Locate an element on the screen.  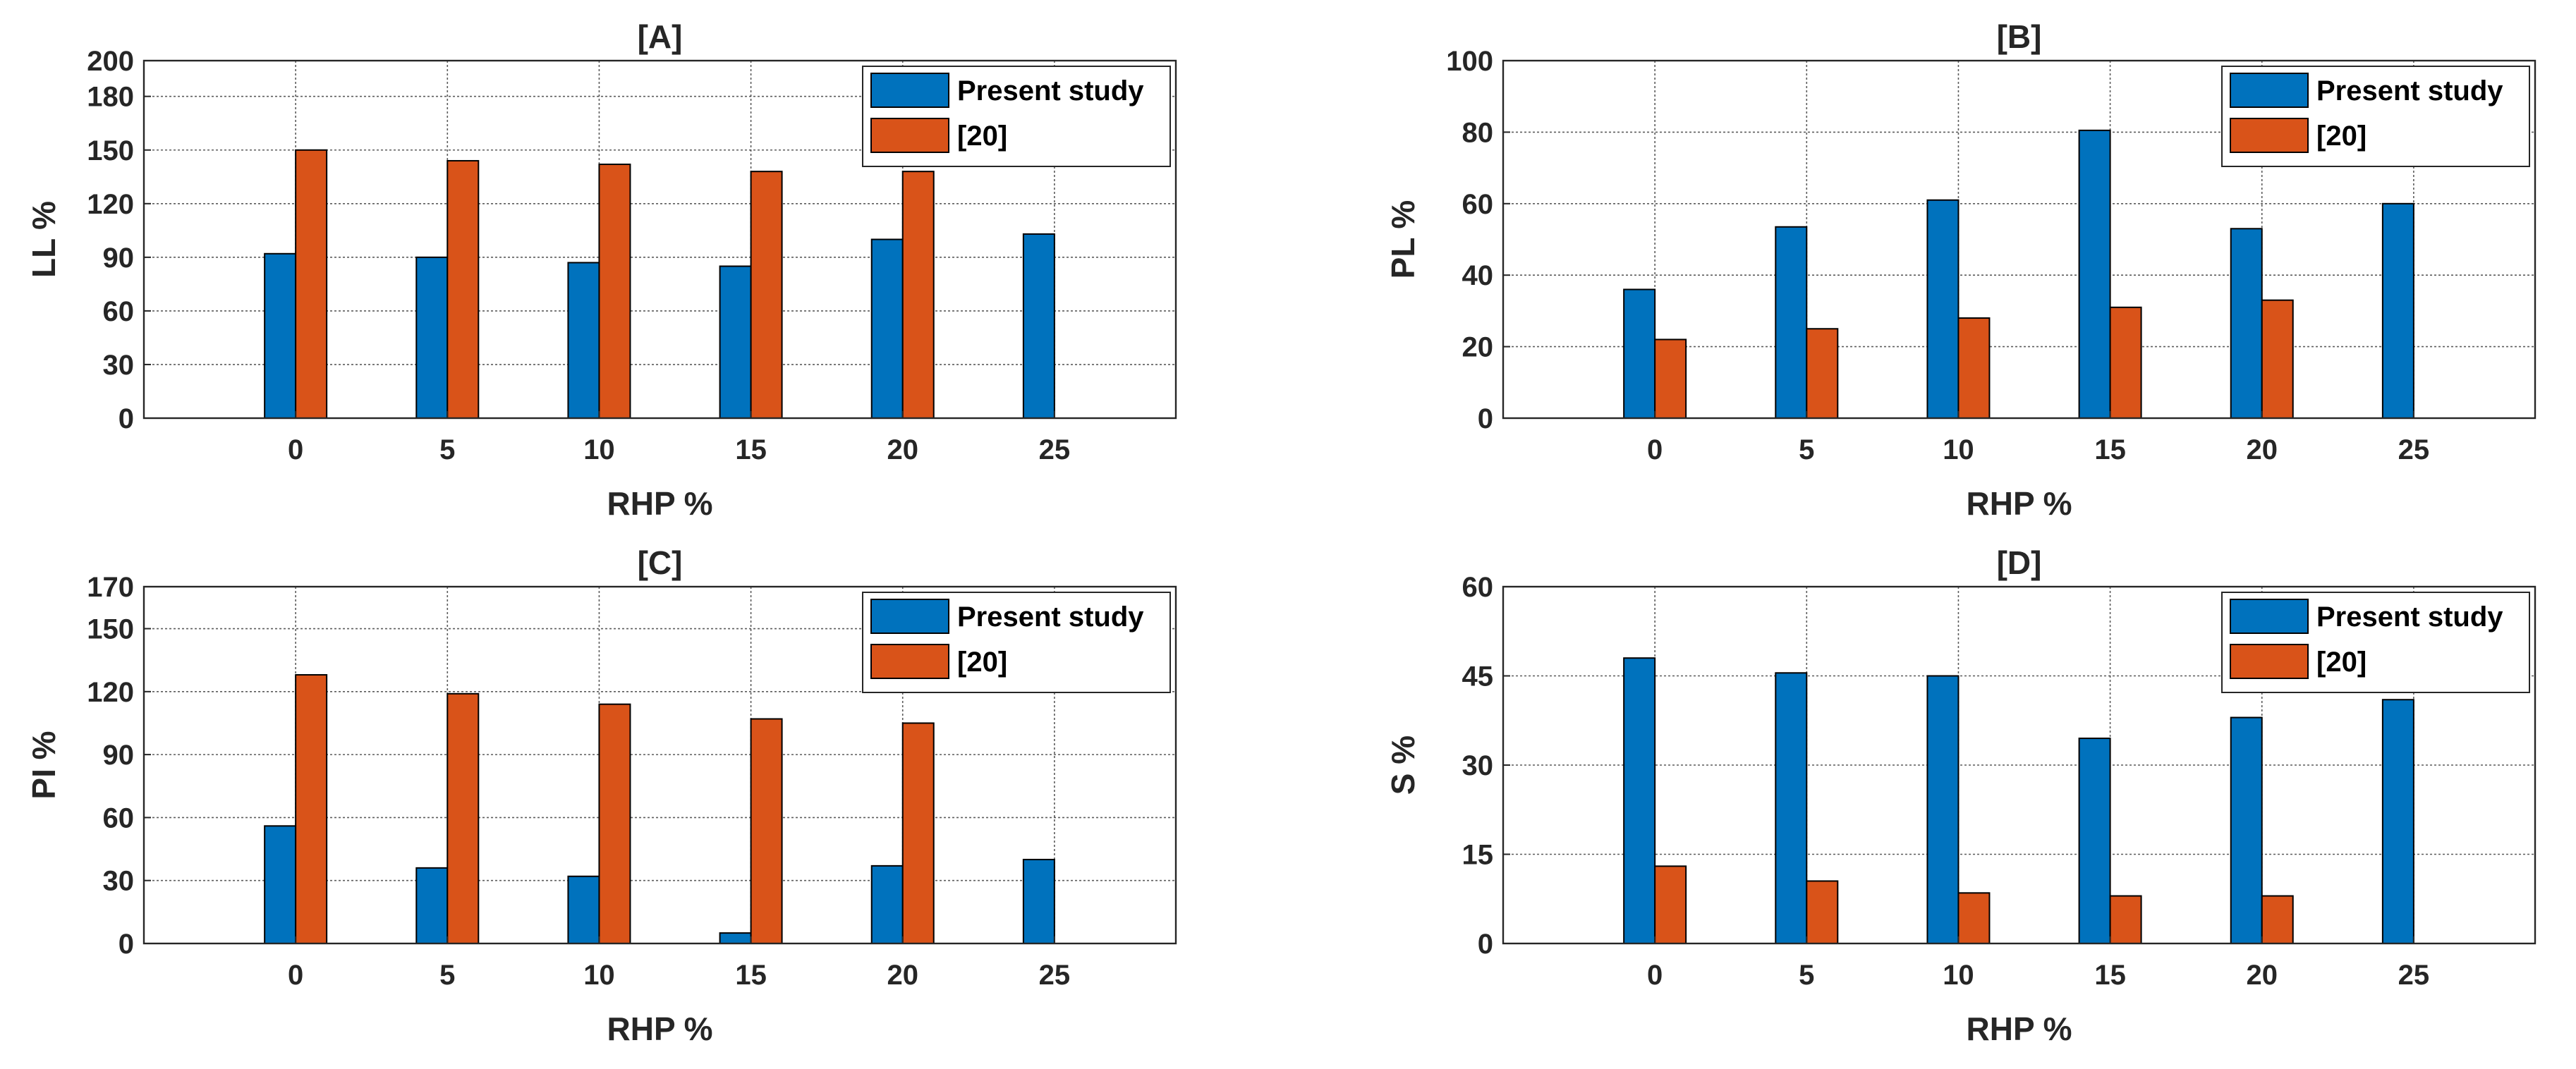
y-tick-label: 150 is located at coordinates (110, 630).